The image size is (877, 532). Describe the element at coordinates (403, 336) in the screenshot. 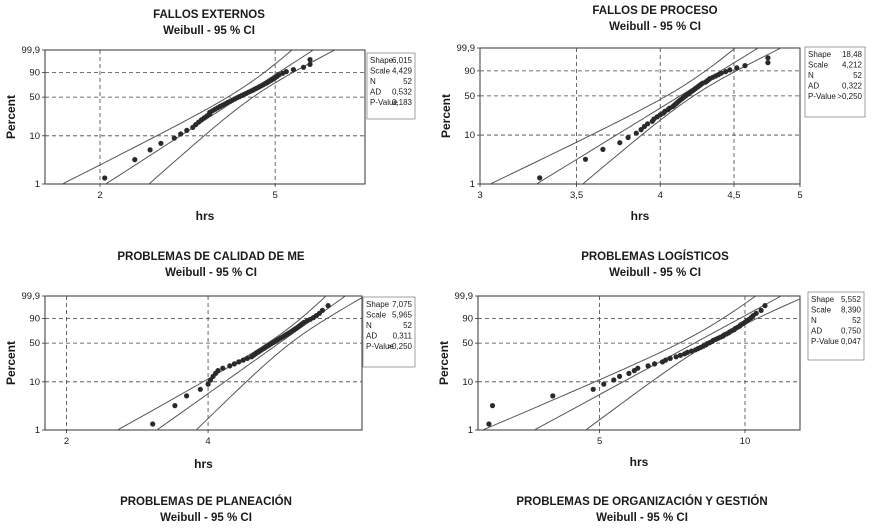

I see `stat-value: 0,311` at that location.